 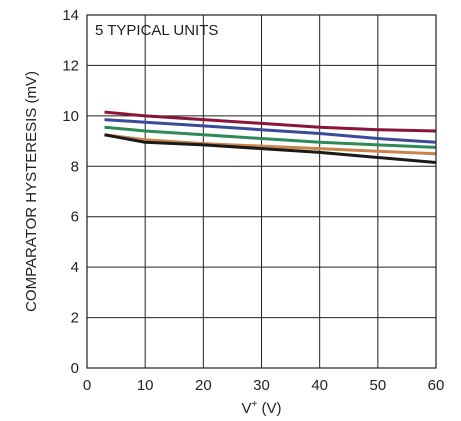 I want to click on x-tick-label: 30, so click(x=261, y=385).